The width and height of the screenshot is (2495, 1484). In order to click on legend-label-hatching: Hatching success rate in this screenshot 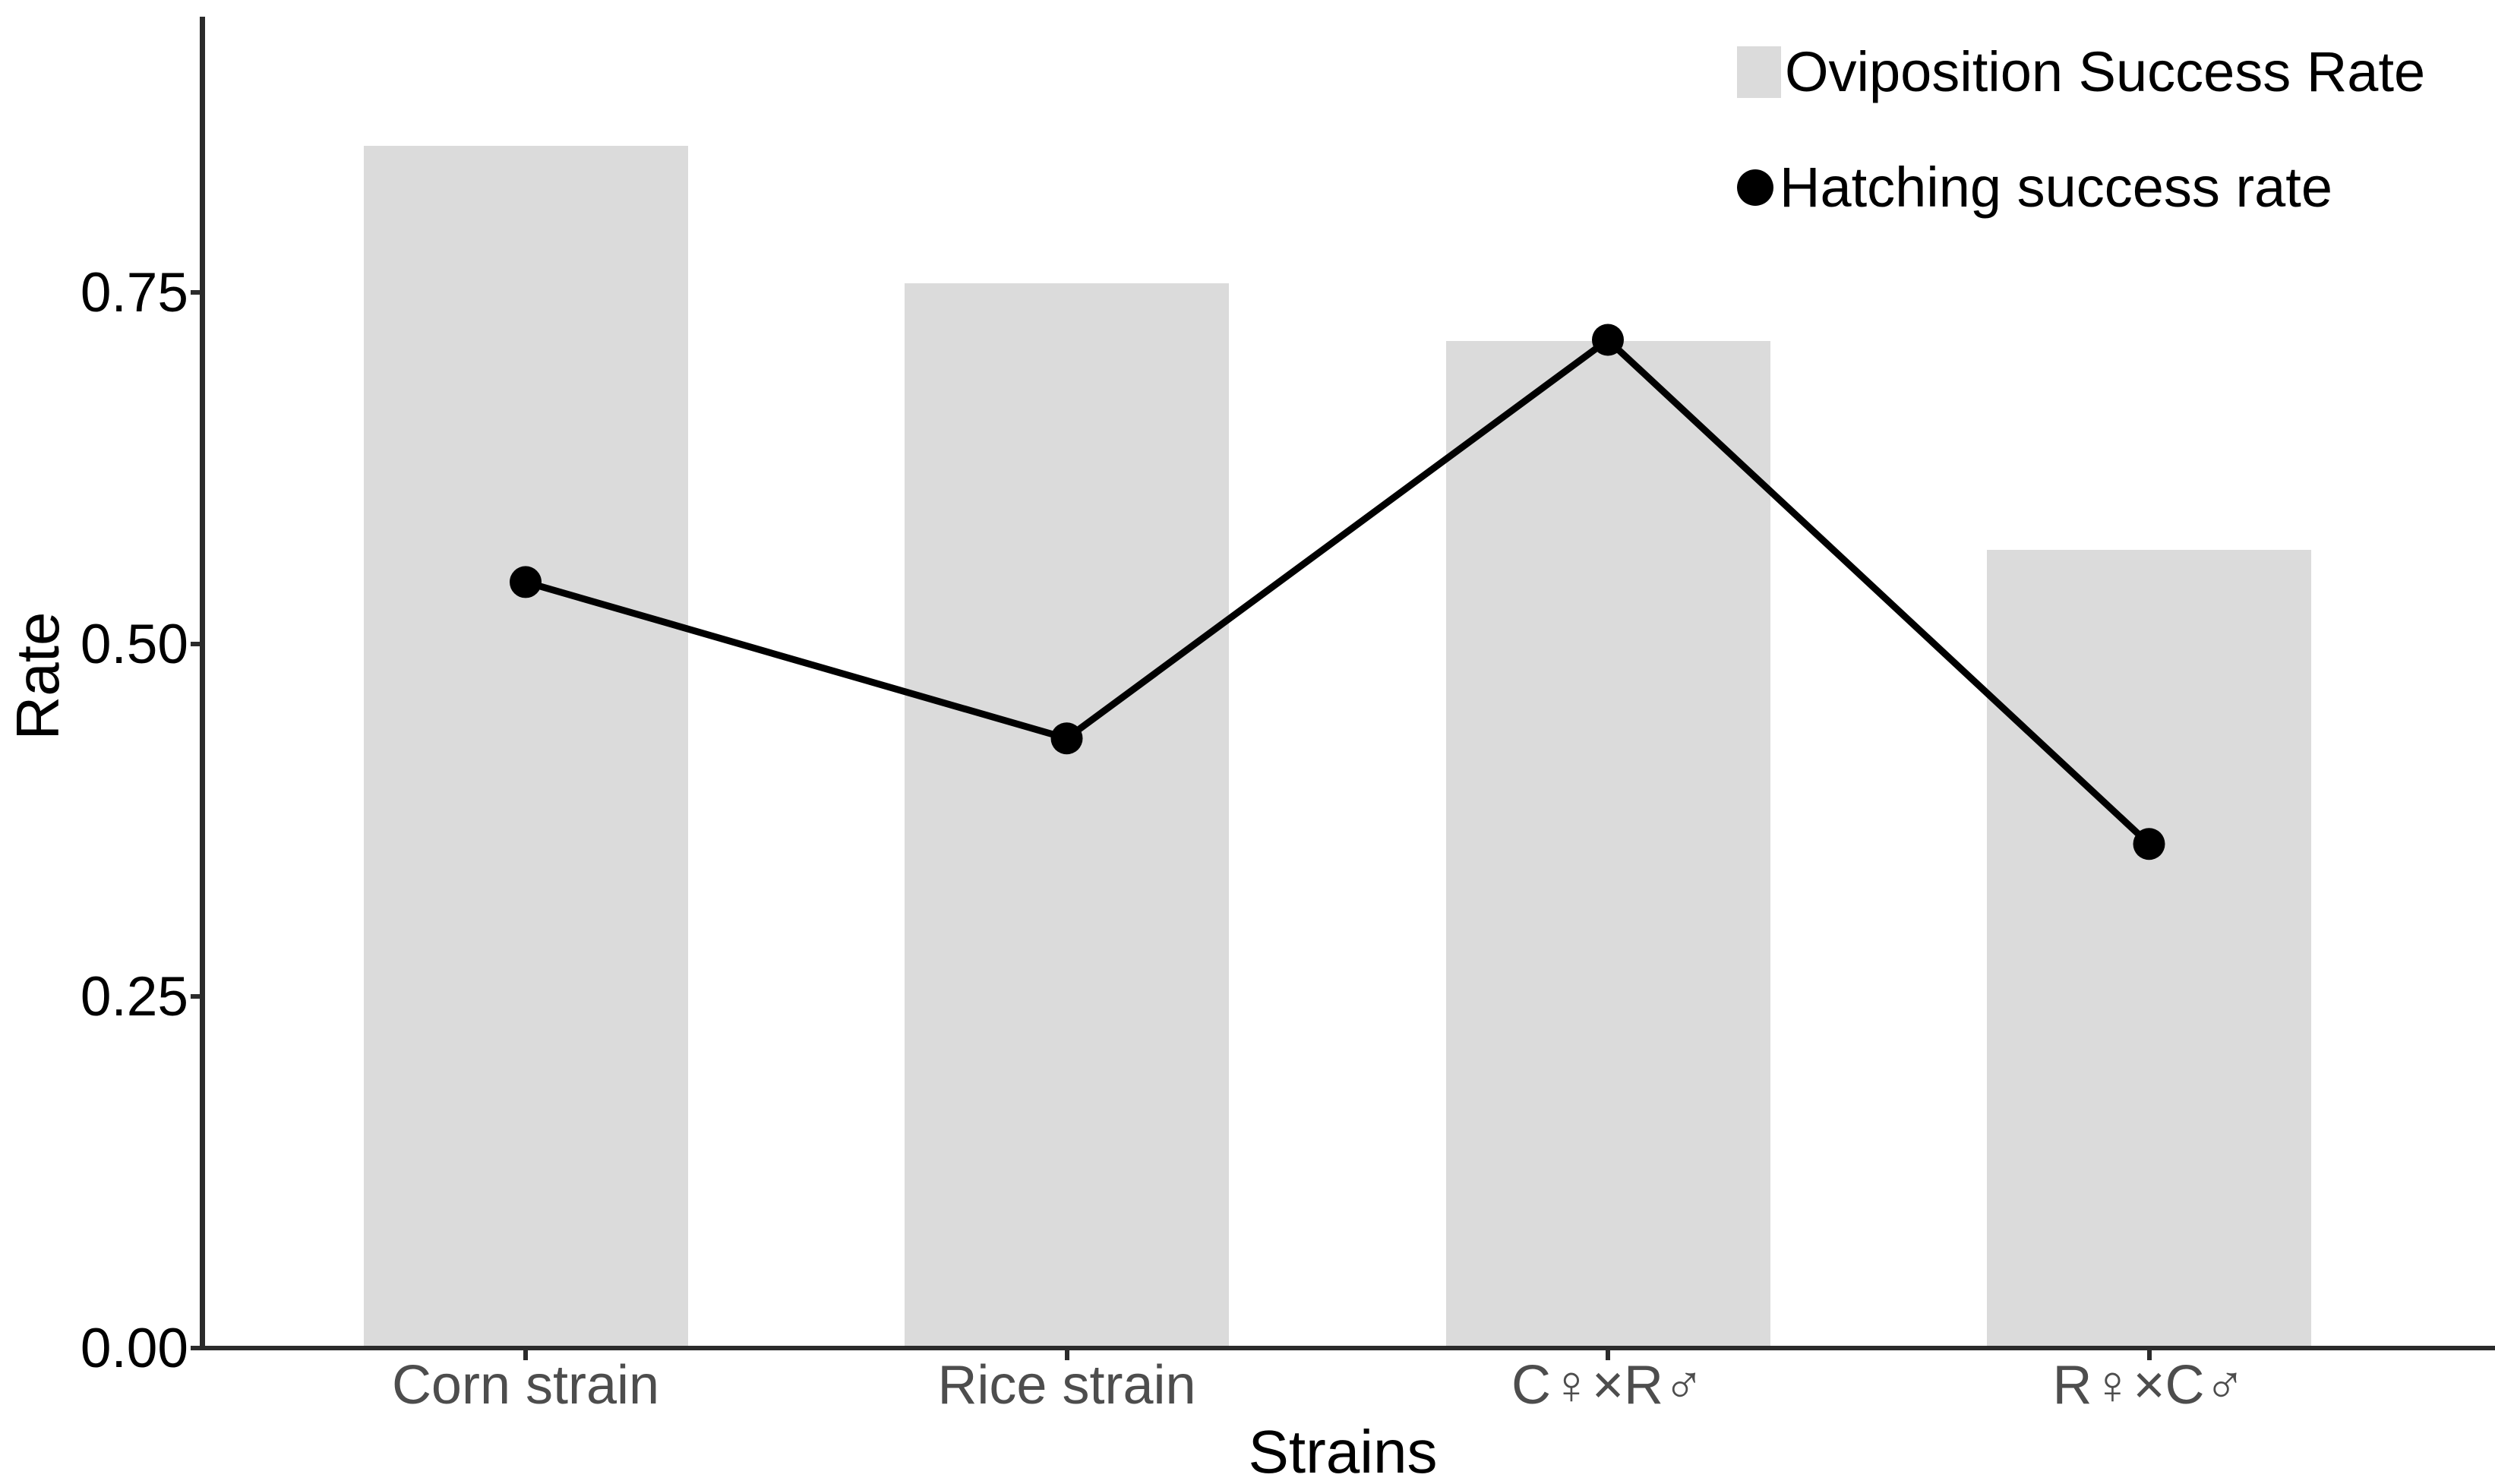, I will do `click(2057, 187)`.